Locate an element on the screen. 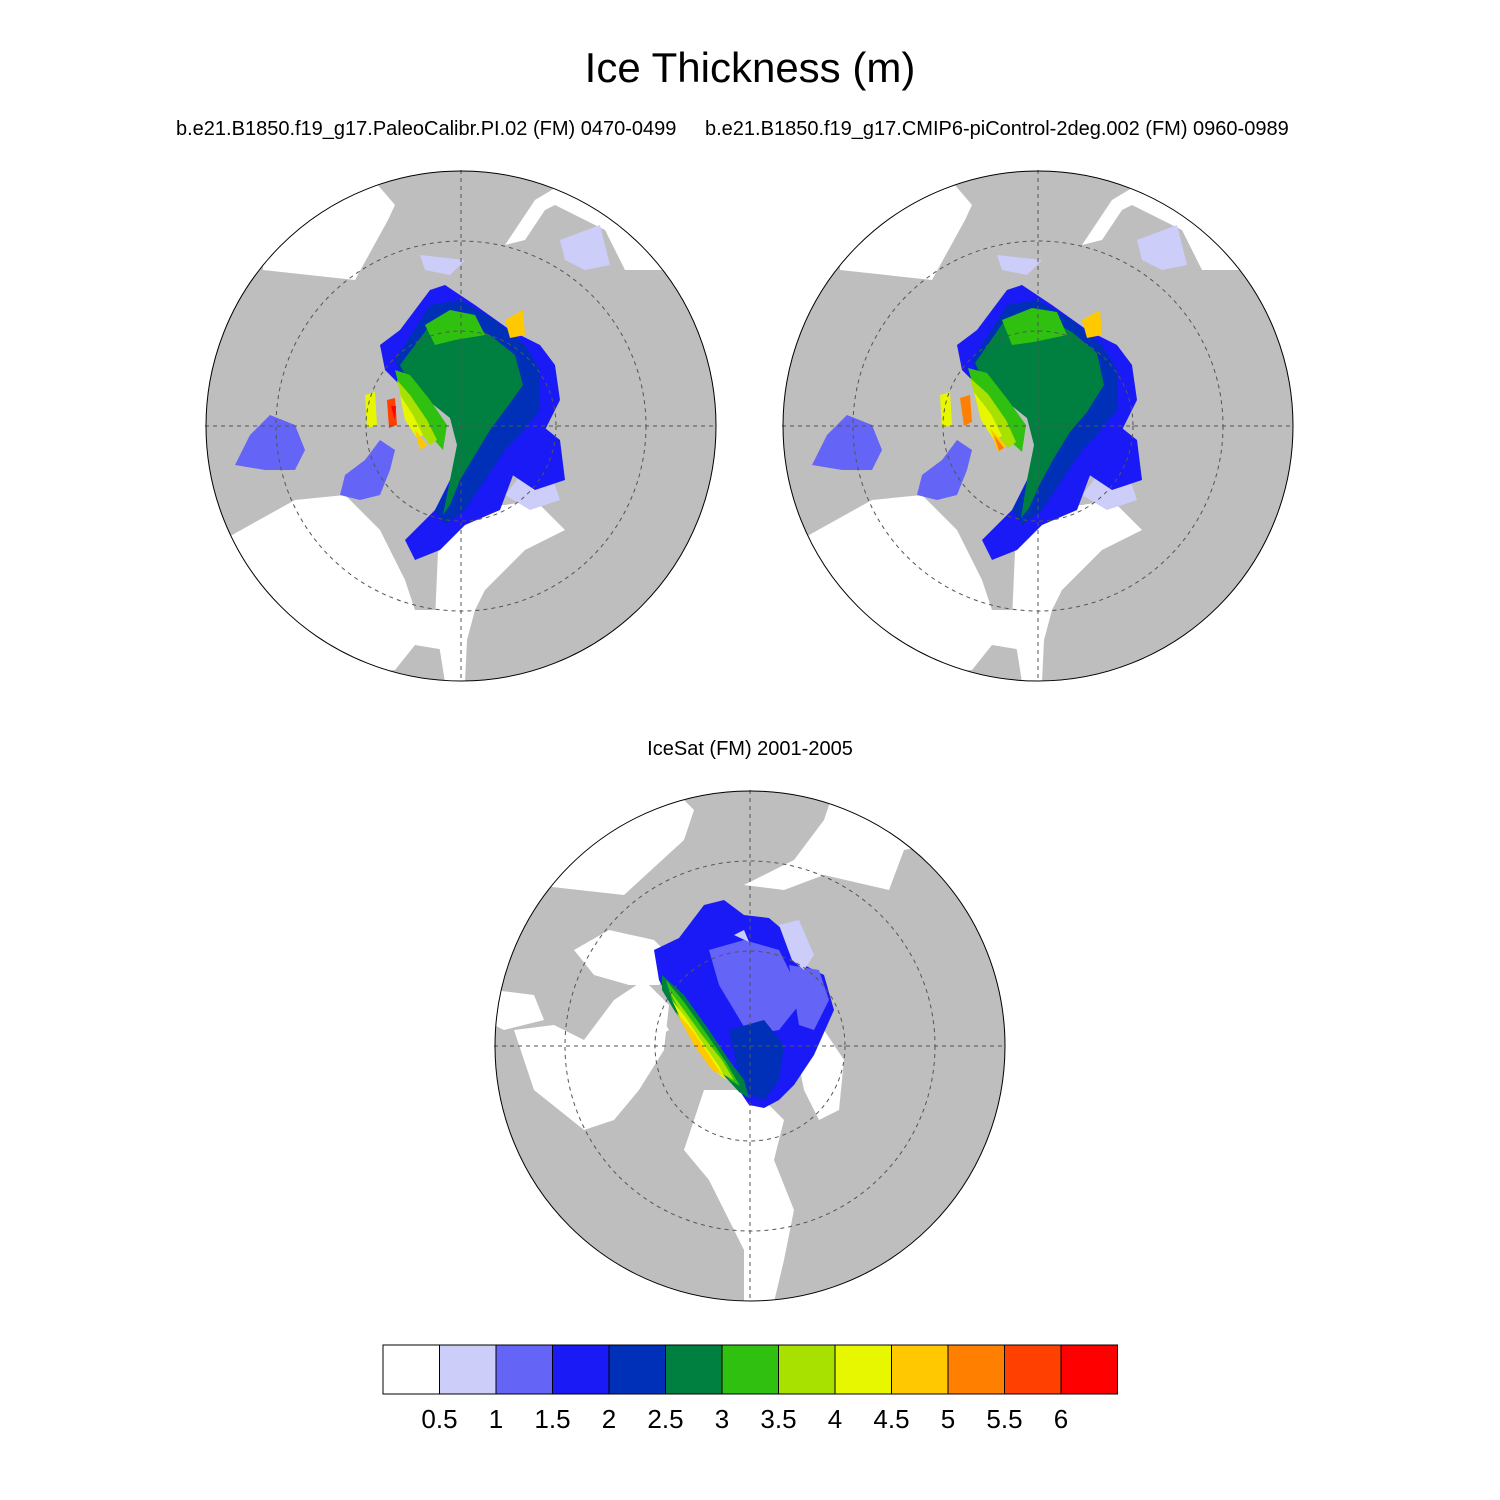 Image resolution: width=1500 pixels, height=1500 pixels. colorbar-tick-label: 6 is located at coordinates (1061, 1419).